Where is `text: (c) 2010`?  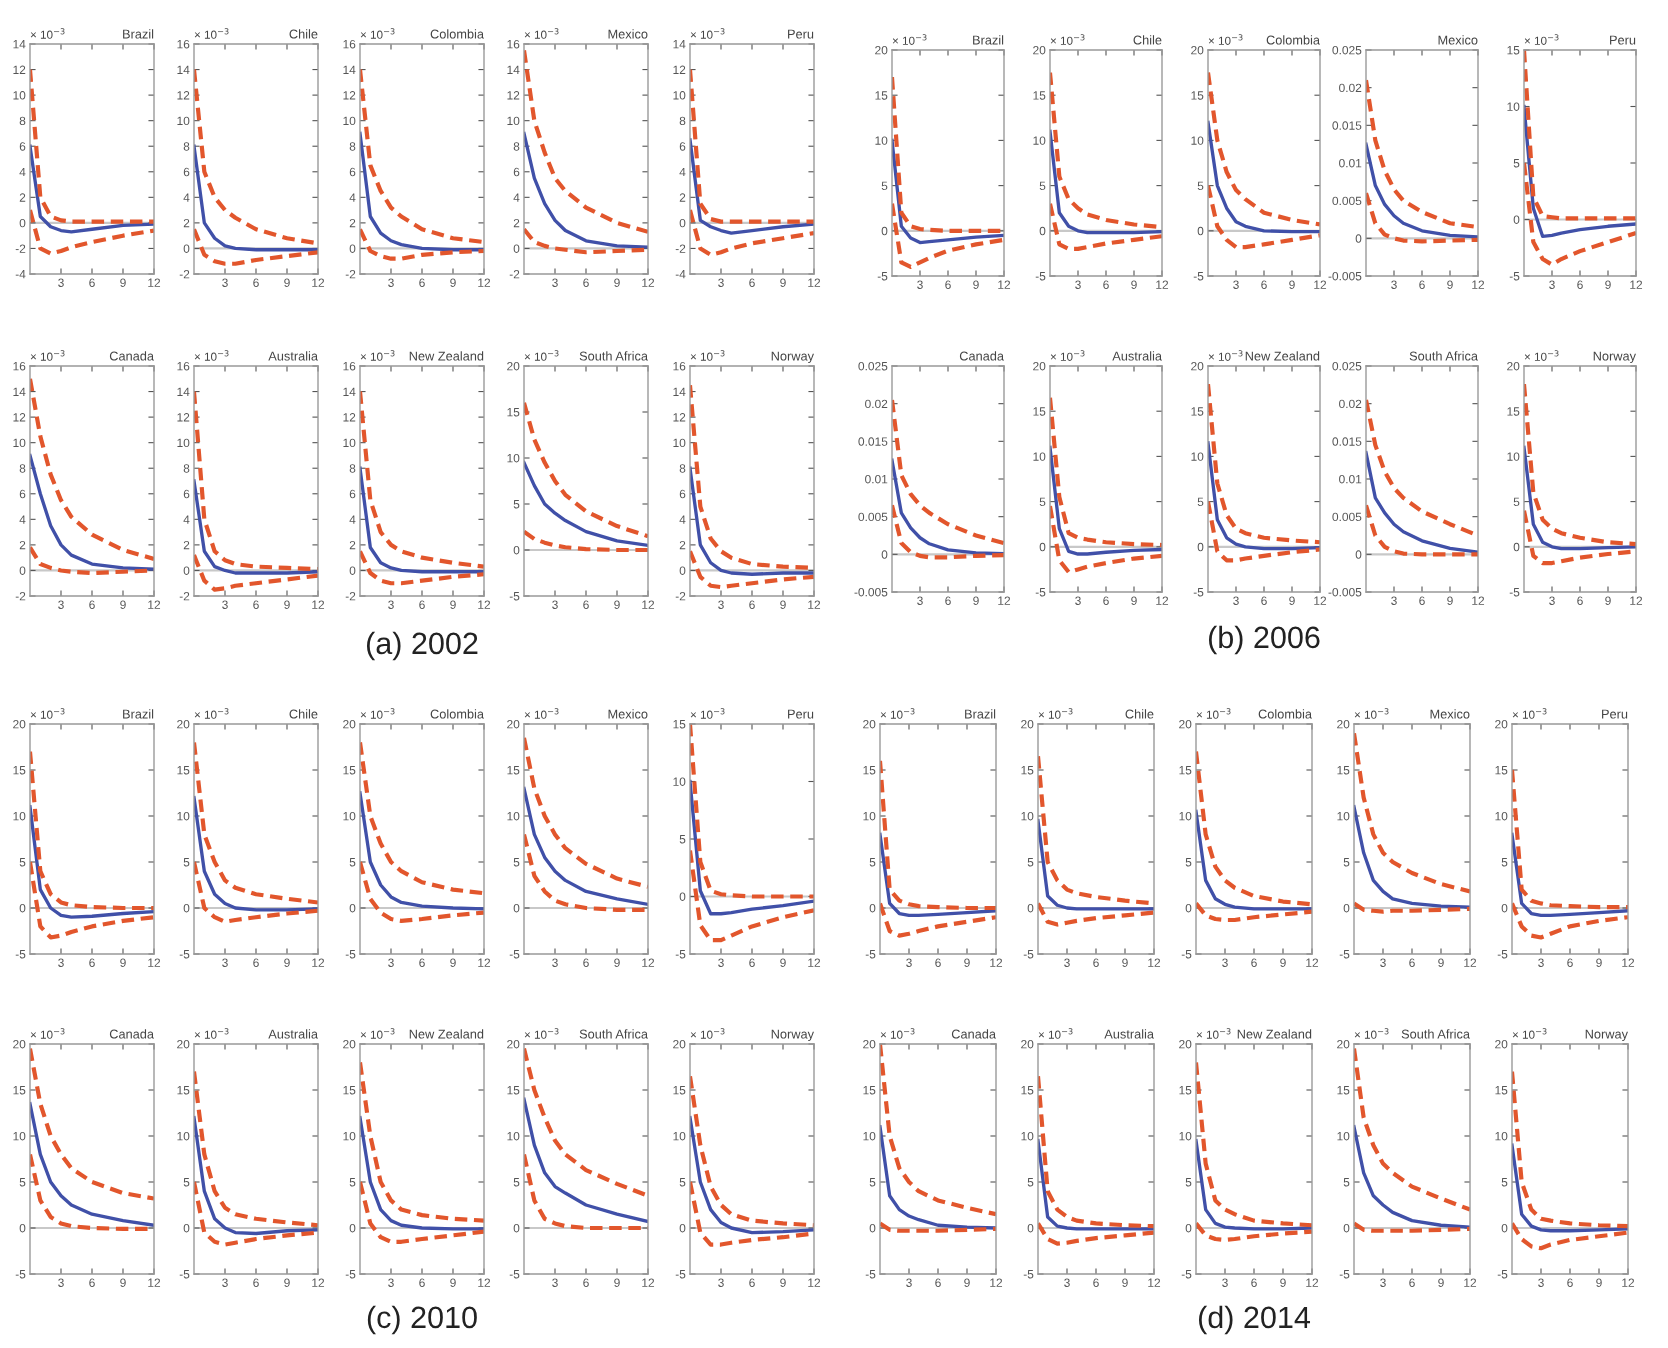 text: (c) 2010 is located at coordinates (422, 1320).